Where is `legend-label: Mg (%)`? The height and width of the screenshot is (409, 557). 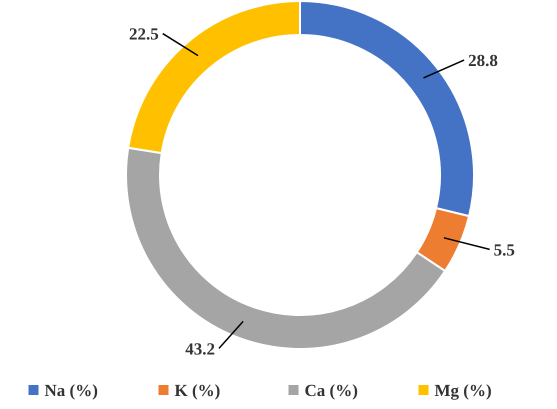 legend-label: Mg (%) is located at coordinates (463, 390).